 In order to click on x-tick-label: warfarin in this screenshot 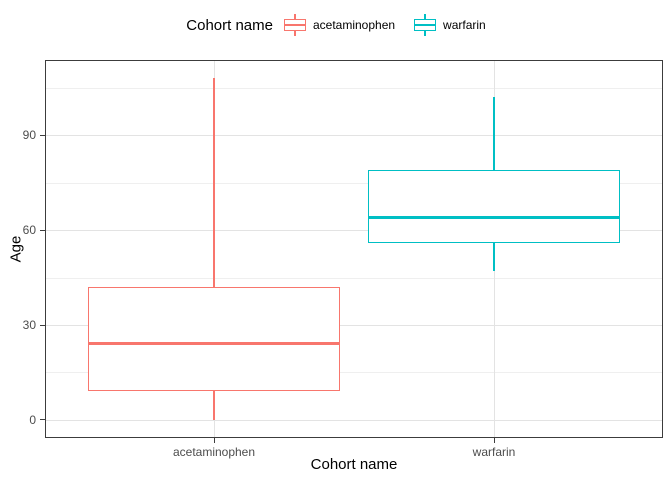, I will do `click(494, 452)`.